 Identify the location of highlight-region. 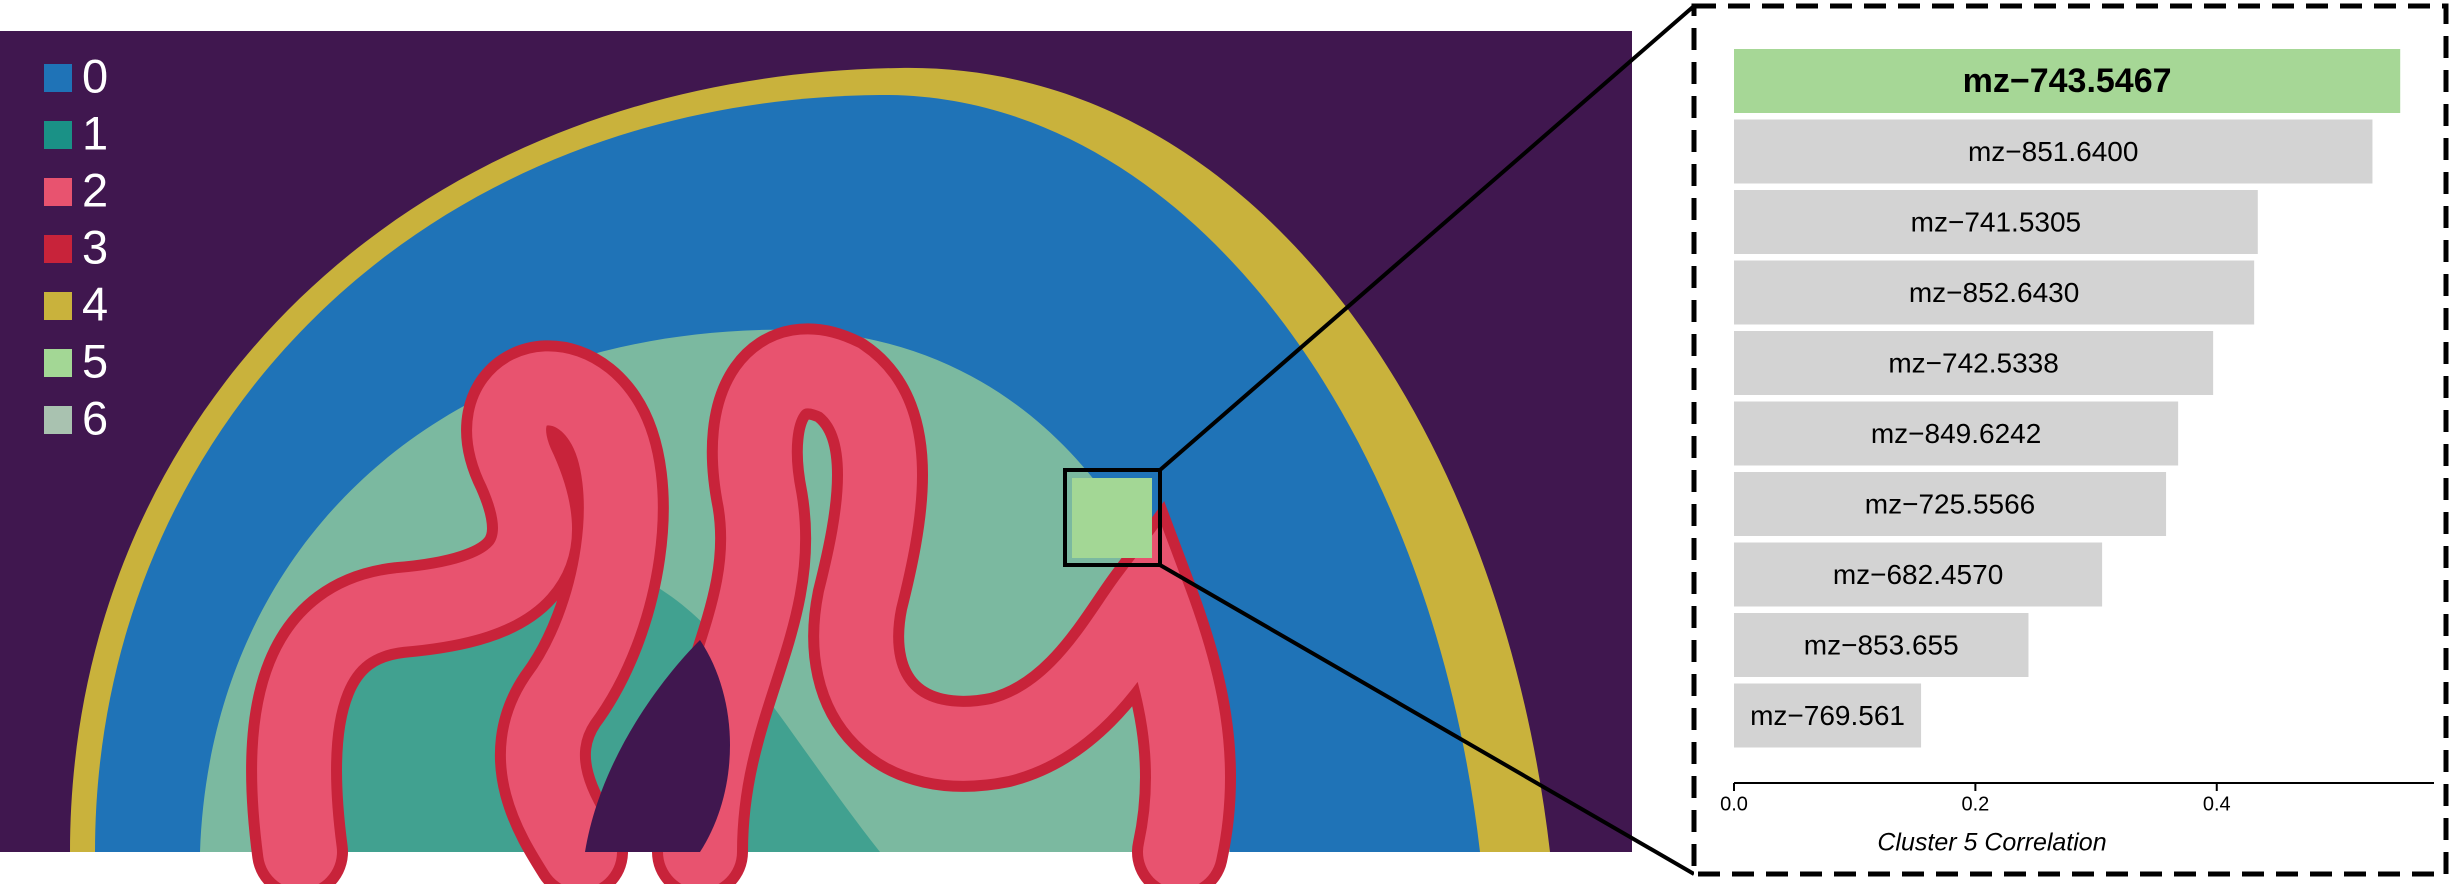
(1112, 518).